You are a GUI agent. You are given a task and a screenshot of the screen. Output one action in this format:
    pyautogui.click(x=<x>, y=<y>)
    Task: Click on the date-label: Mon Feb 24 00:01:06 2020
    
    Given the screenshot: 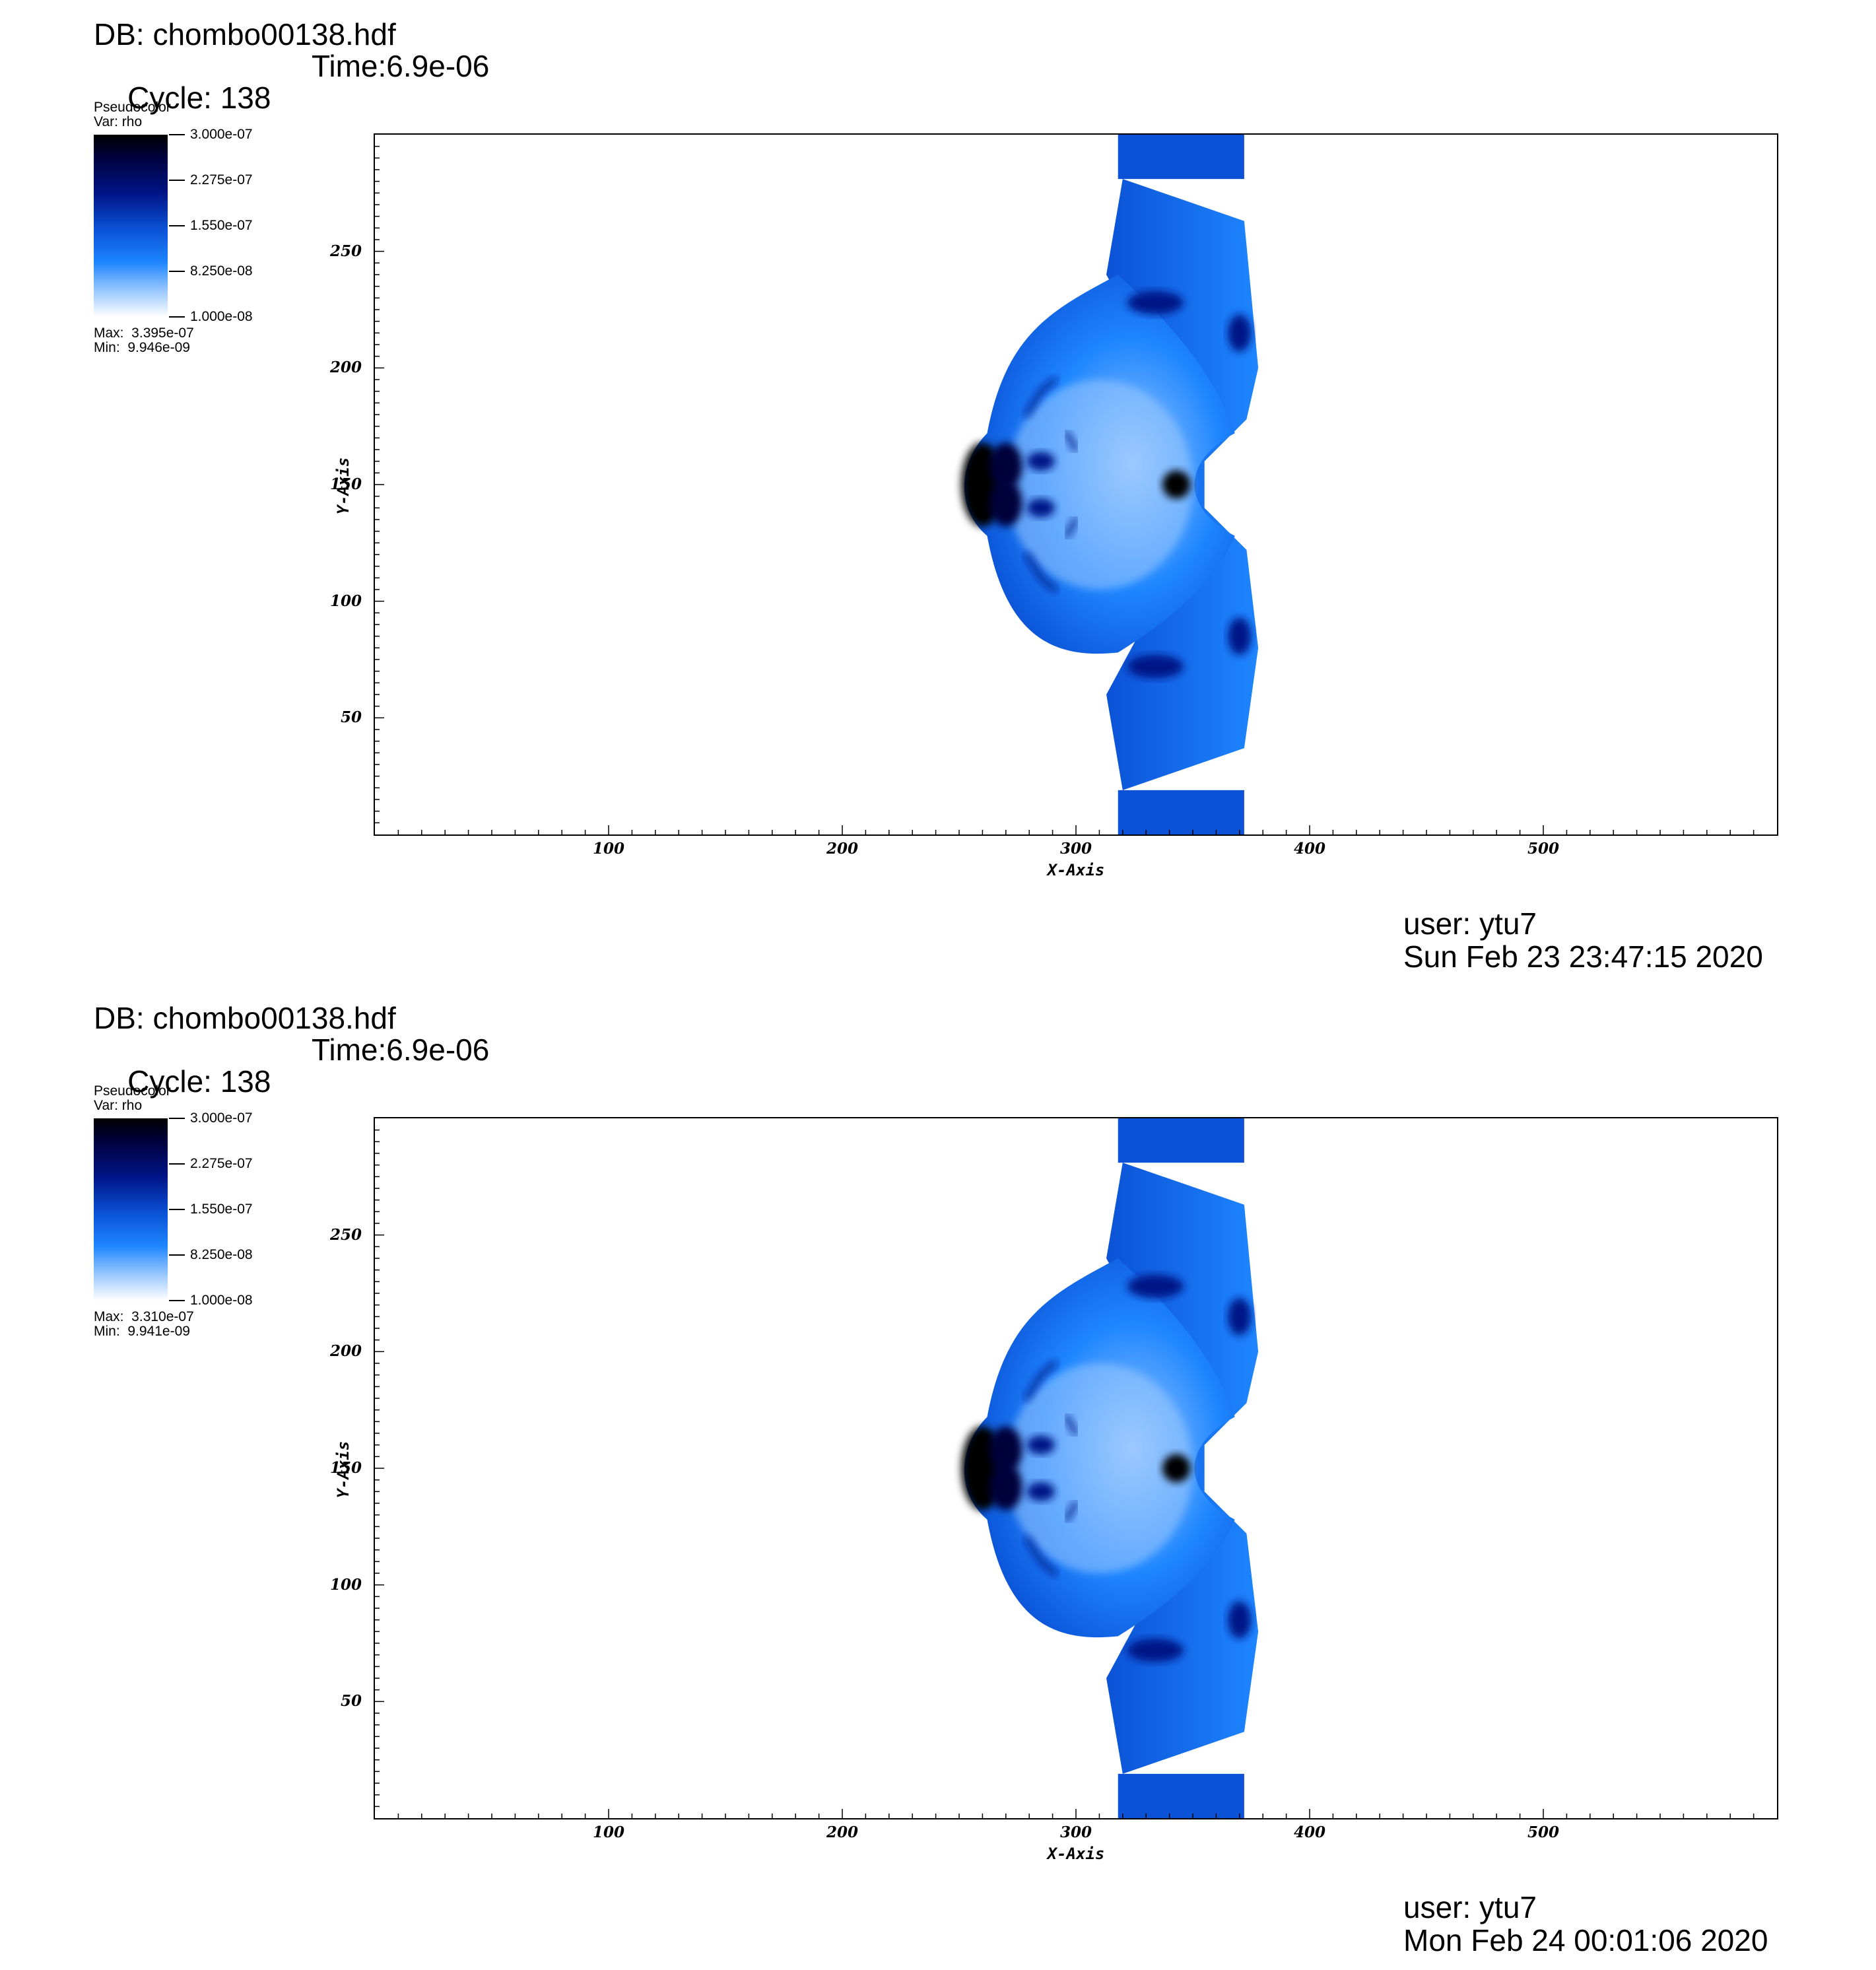 What is the action you would take?
    pyautogui.click(x=1585, y=1940)
    